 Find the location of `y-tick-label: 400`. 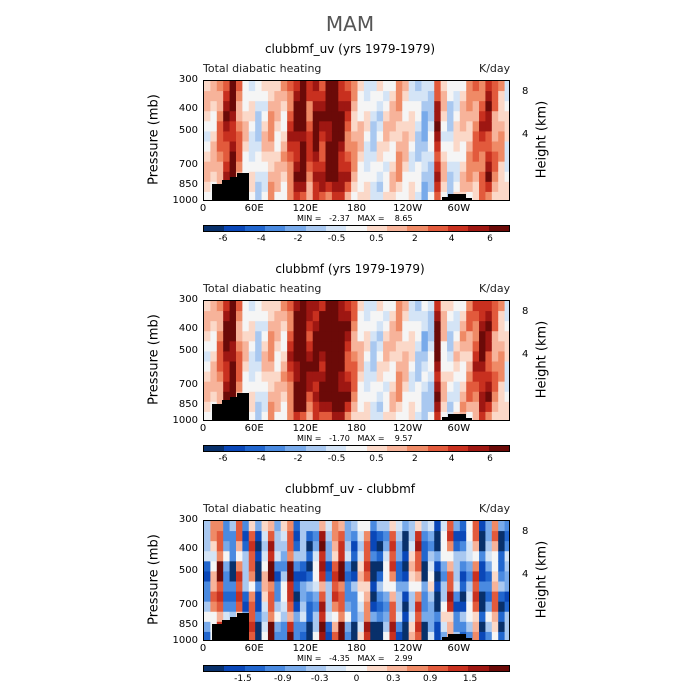

y-tick-label: 400 is located at coordinates (188, 548).